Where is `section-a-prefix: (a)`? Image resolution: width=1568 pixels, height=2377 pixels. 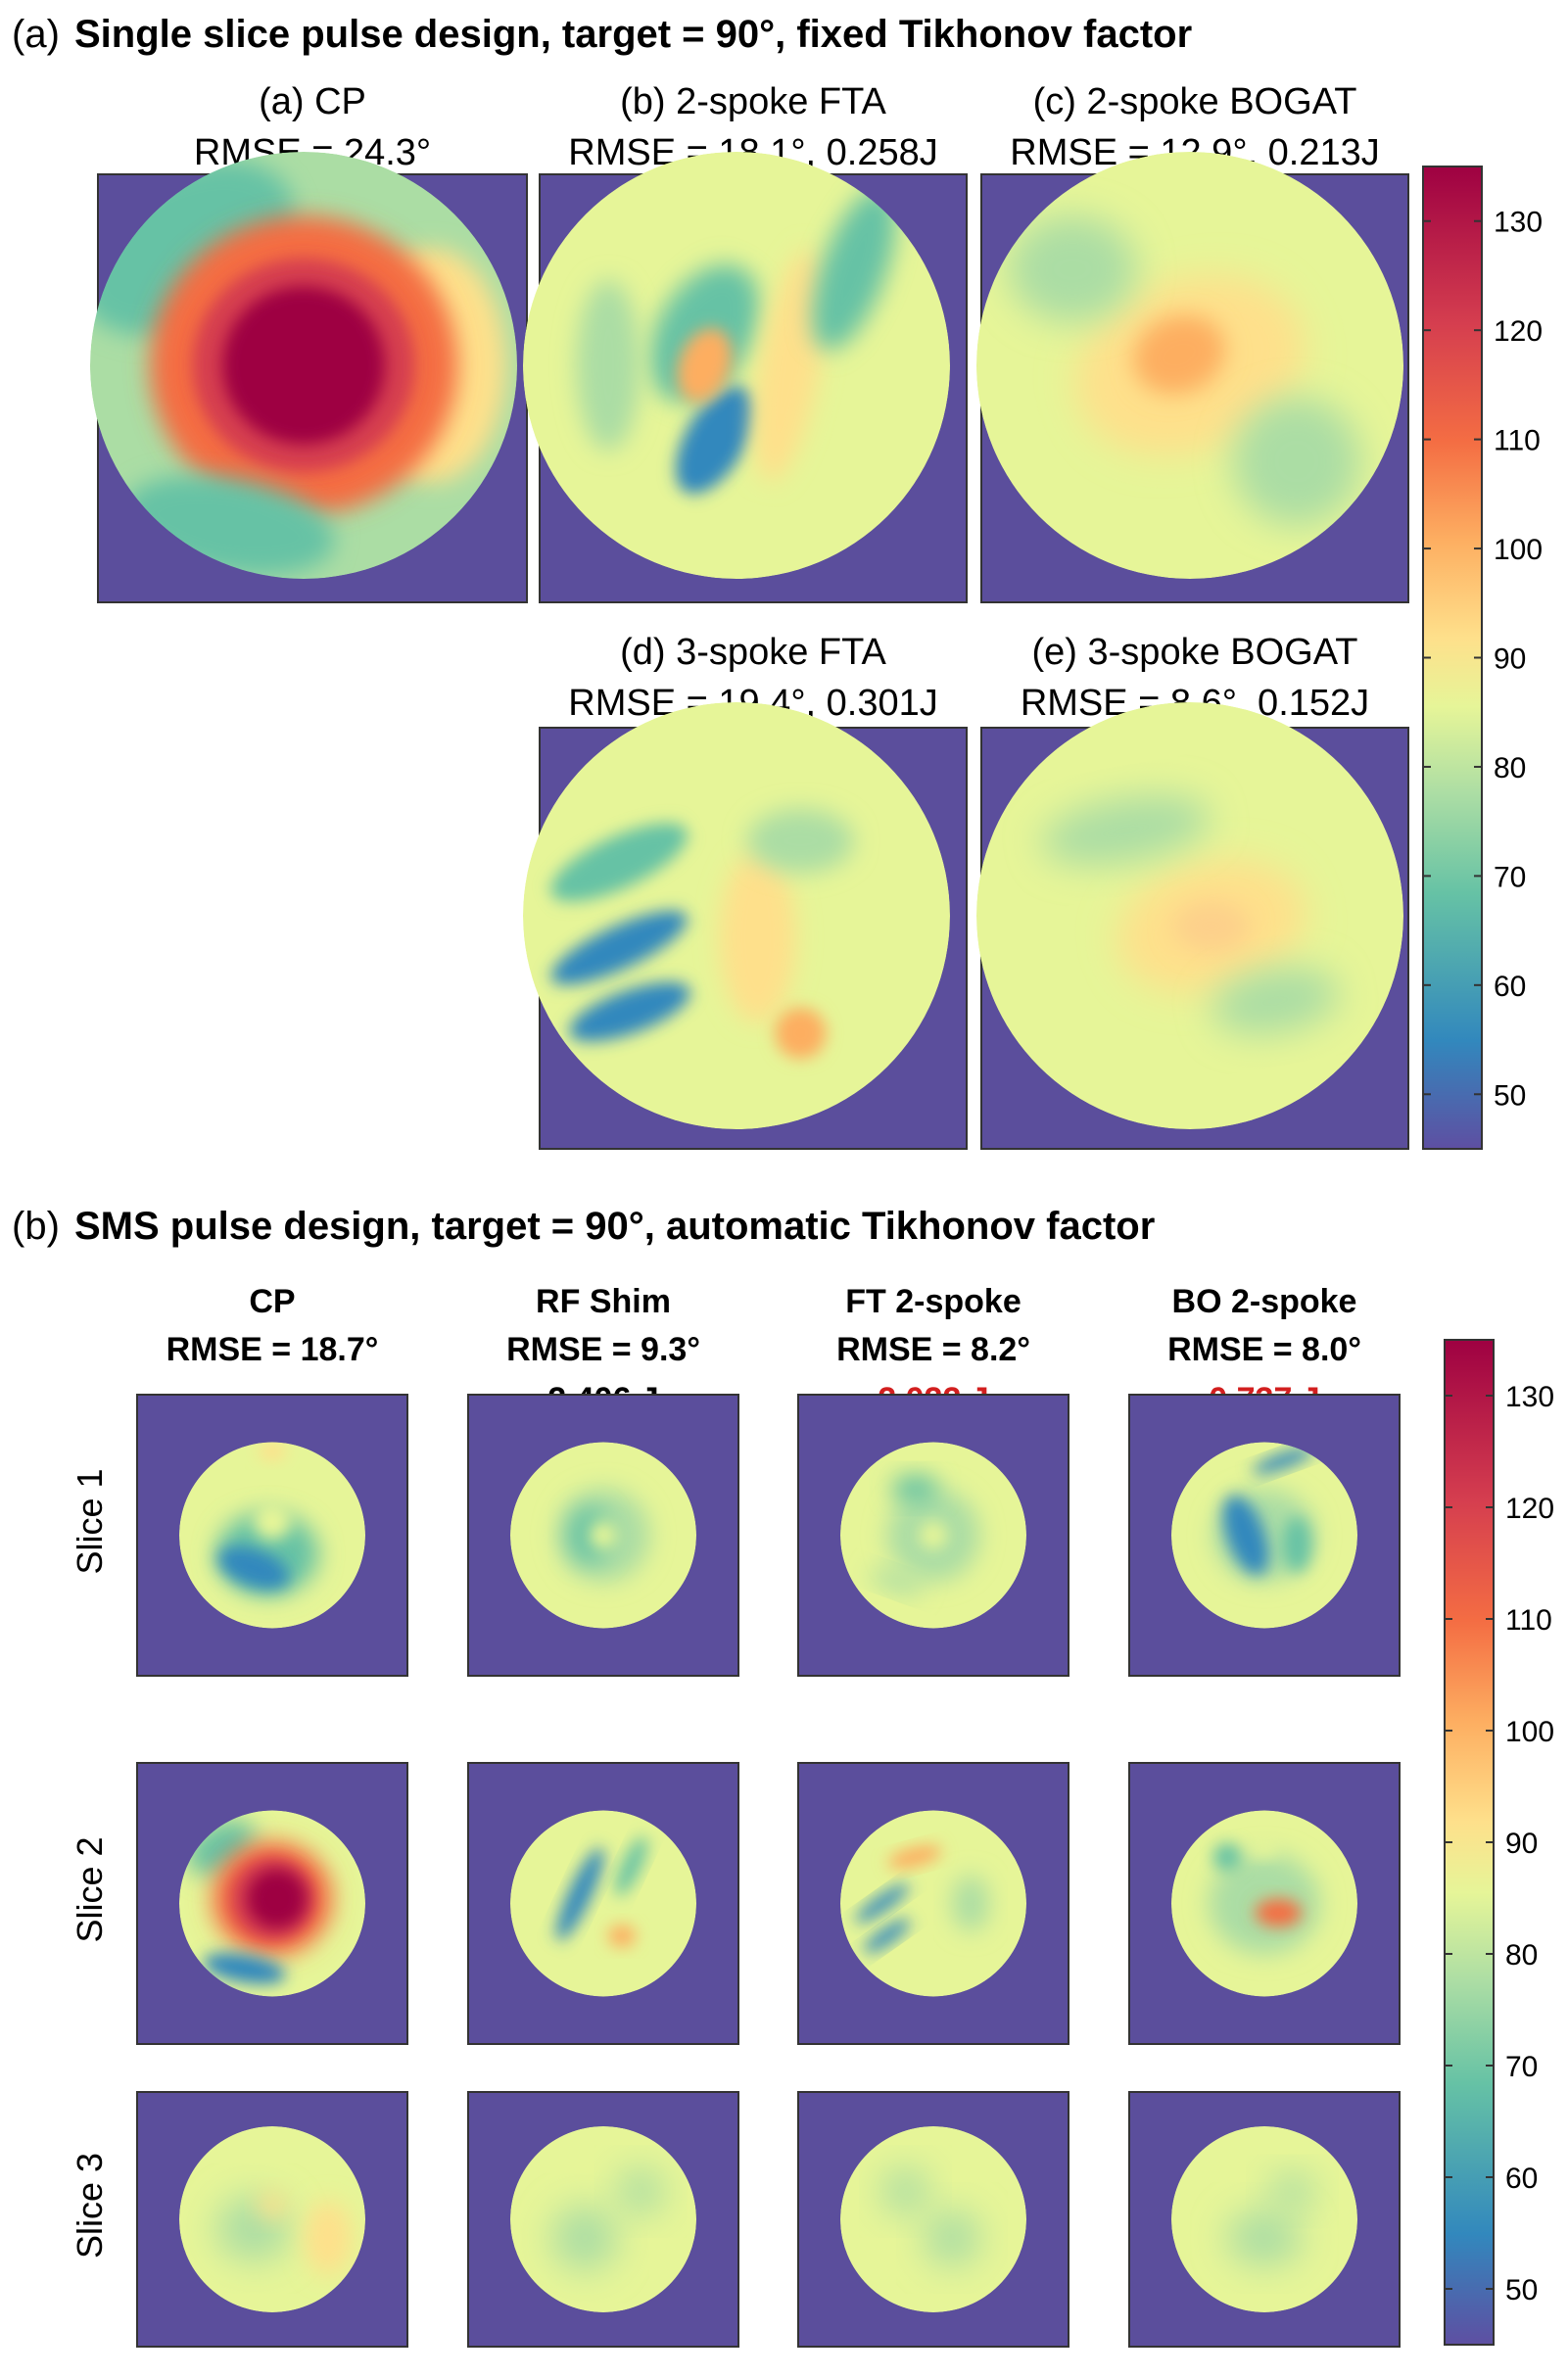
section-a-prefix: (a) is located at coordinates (36, 34).